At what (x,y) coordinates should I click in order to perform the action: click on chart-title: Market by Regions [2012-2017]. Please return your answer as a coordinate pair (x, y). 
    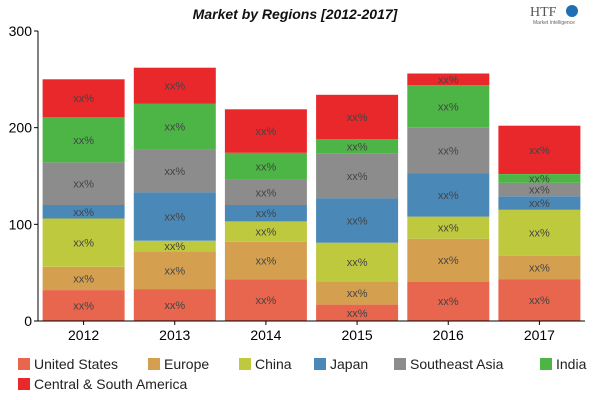
    Looking at the image, I should click on (296, 14).